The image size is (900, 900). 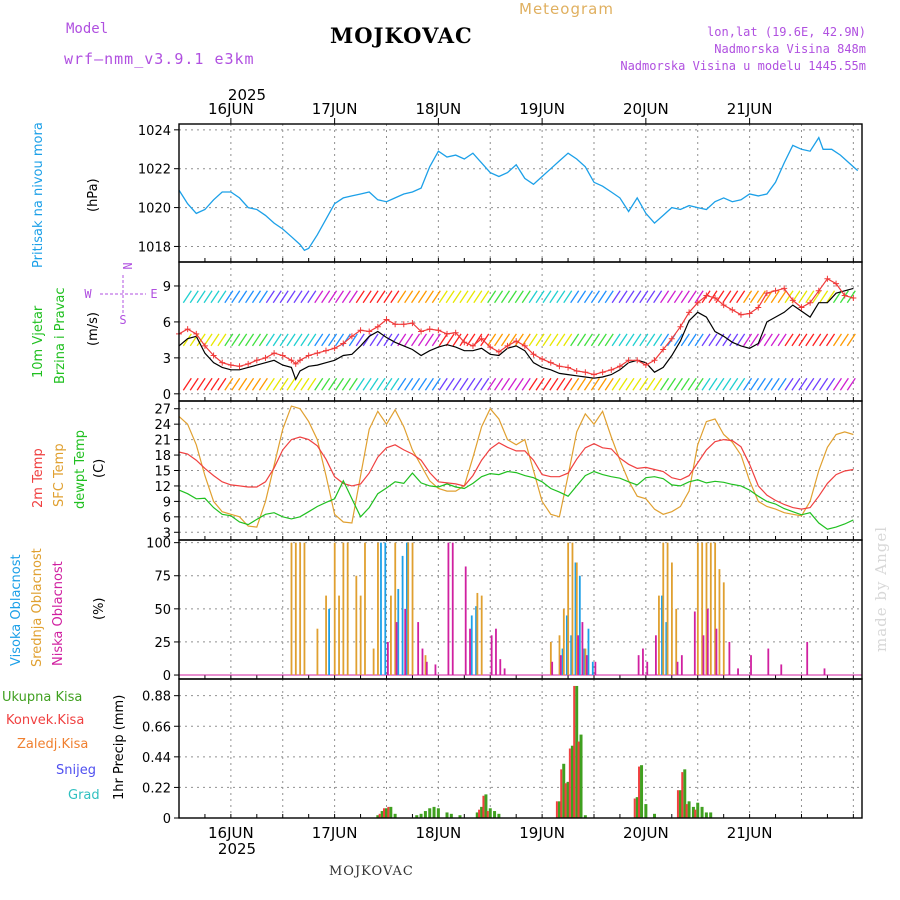 What do you see at coordinates (38, 195) in the screenshot?
I see `pressure-label: Pritisak na nivou mora` at bounding box center [38, 195].